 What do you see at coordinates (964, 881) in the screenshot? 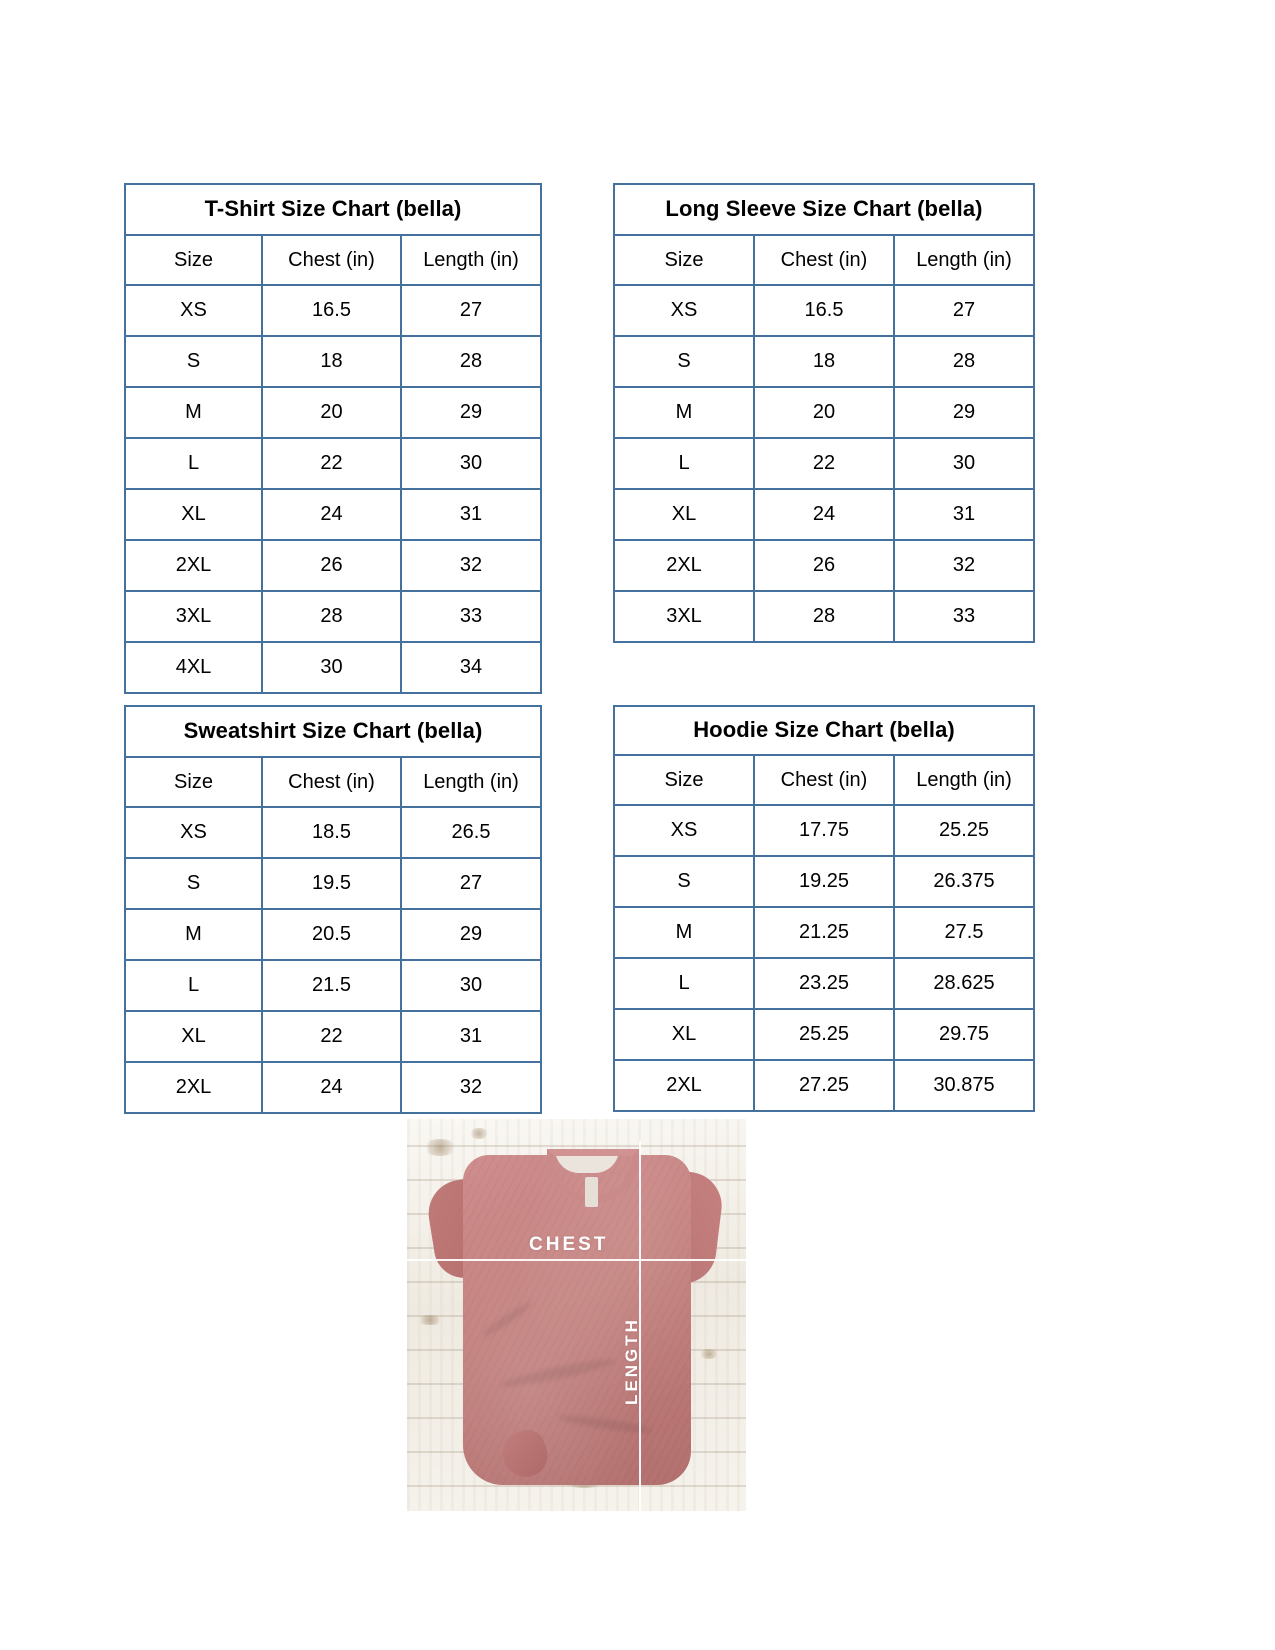
I see `cell-length: 26.375` at bounding box center [964, 881].